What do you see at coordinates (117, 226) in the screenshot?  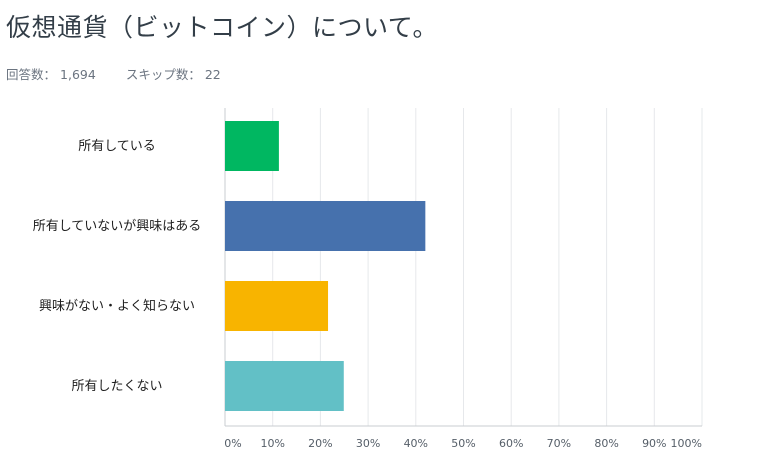 I see `category-label: 所有していないが興味はある` at bounding box center [117, 226].